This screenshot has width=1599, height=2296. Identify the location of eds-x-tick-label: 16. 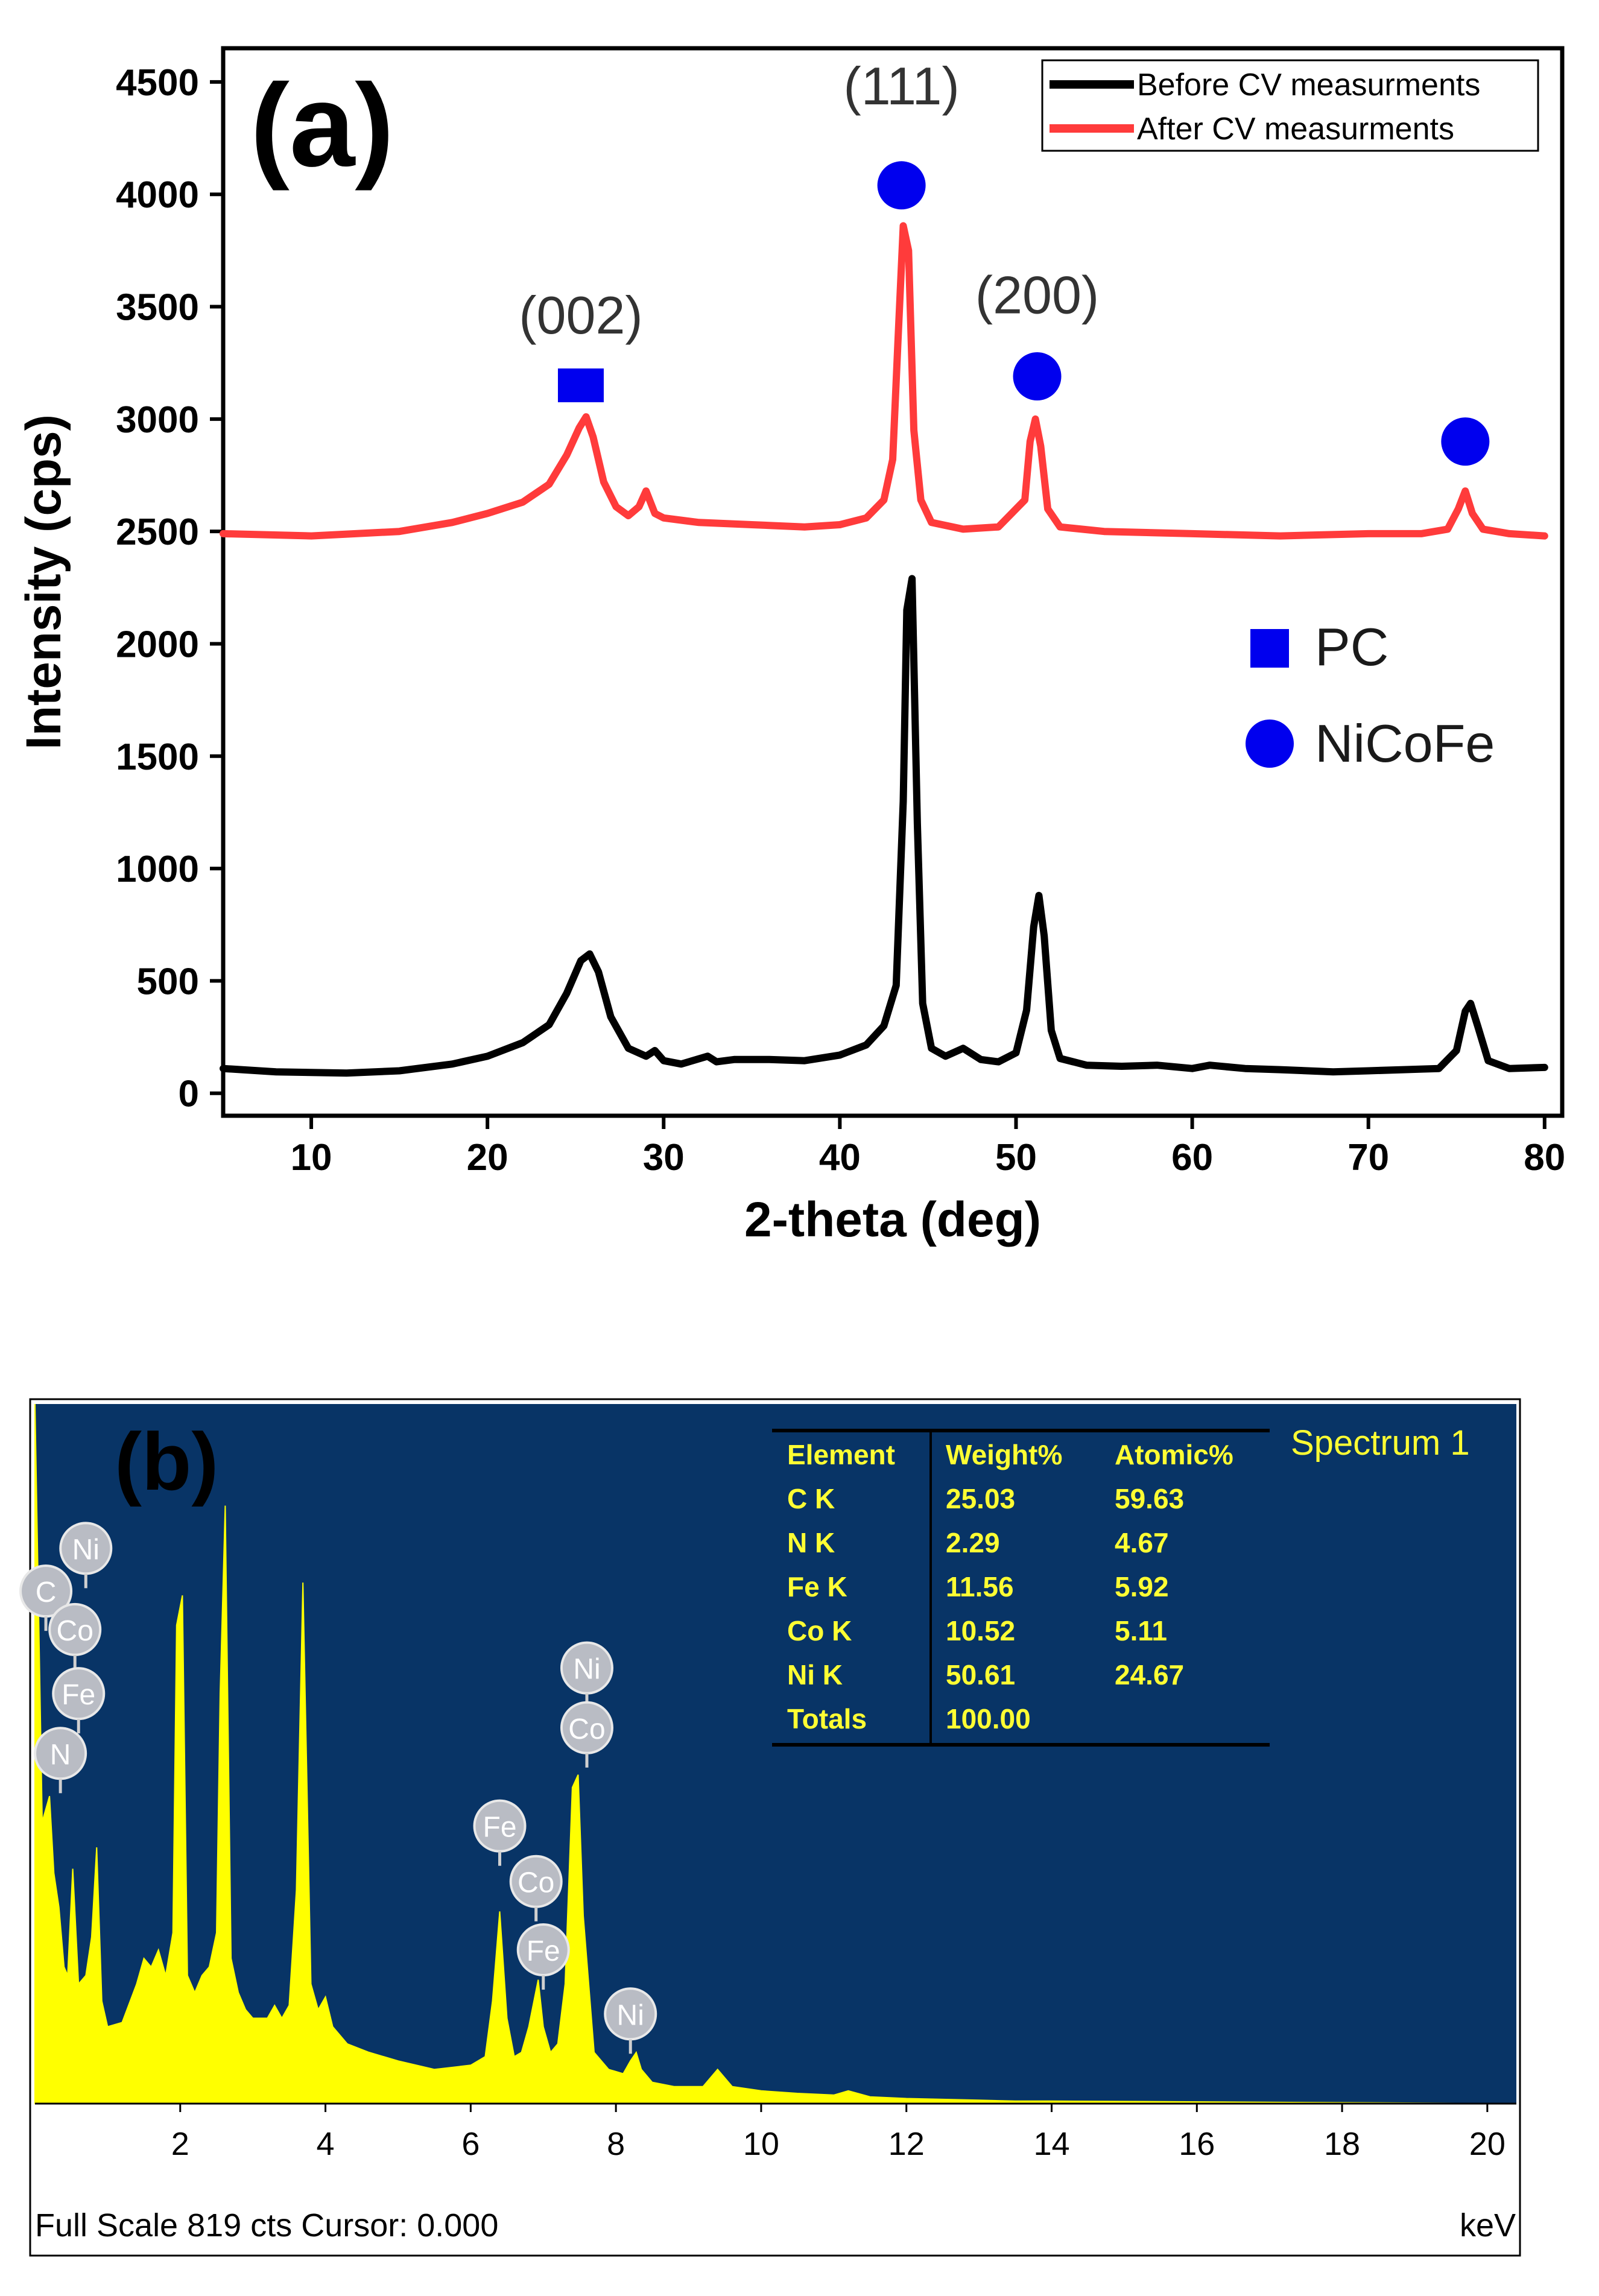
(1197, 2144).